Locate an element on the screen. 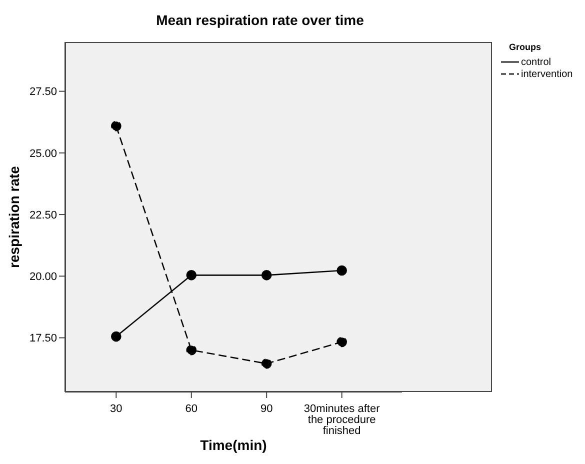 The height and width of the screenshot is (464, 585). chart-title: Mean respiration rate over time is located at coordinates (260, 20).